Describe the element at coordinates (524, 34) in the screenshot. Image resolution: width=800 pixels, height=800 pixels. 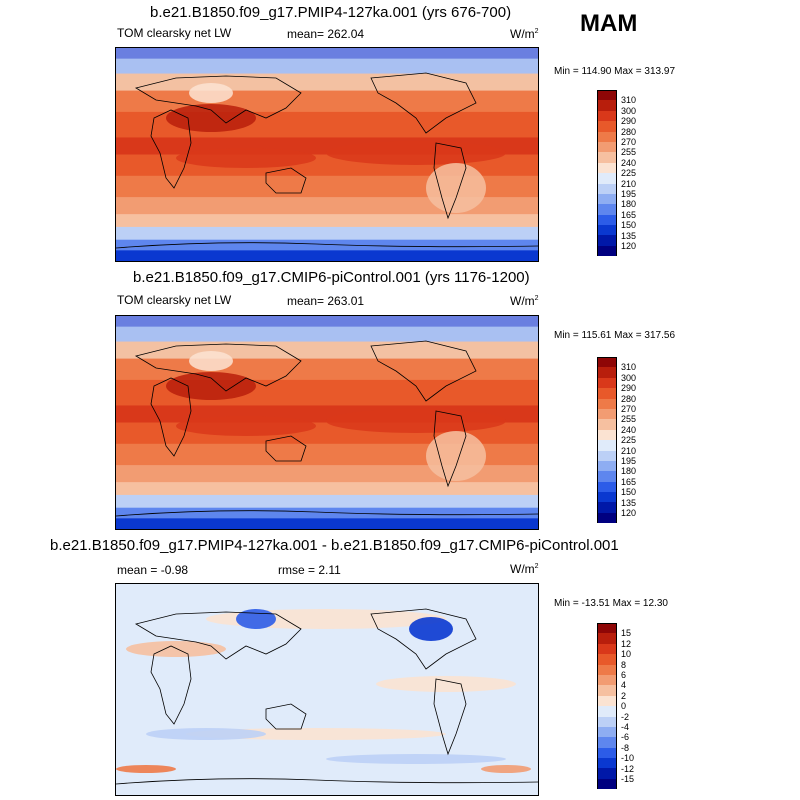
I see `panel-1-units: W/m2` at that location.